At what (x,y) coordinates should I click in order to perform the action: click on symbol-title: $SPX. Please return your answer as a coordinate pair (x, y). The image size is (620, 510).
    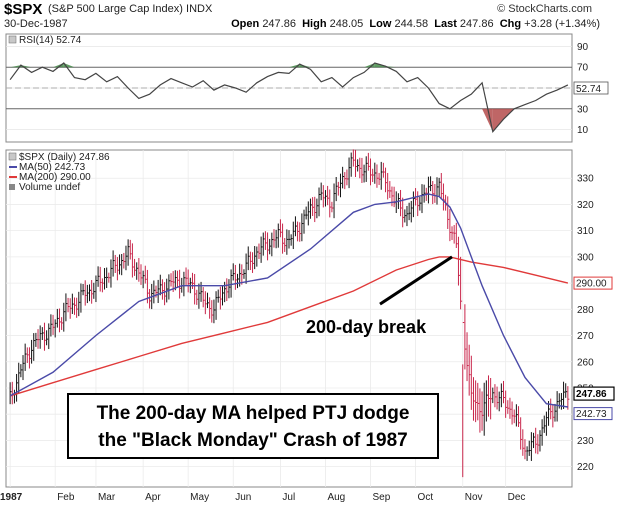
    Looking at the image, I should click on (23, 9).